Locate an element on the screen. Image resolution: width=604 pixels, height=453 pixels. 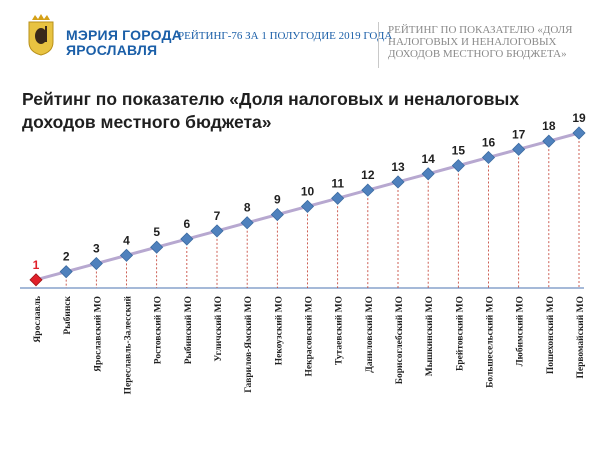
data-label: 12 is located at coordinates (368, 175).